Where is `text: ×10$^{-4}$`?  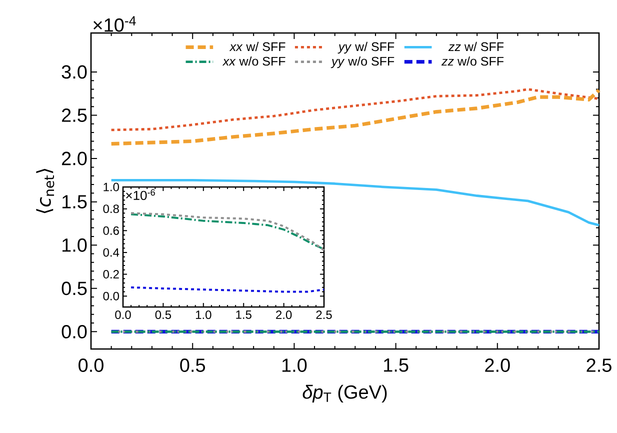
text: ×10$^{-4}$ is located at coordinates (115, 24).